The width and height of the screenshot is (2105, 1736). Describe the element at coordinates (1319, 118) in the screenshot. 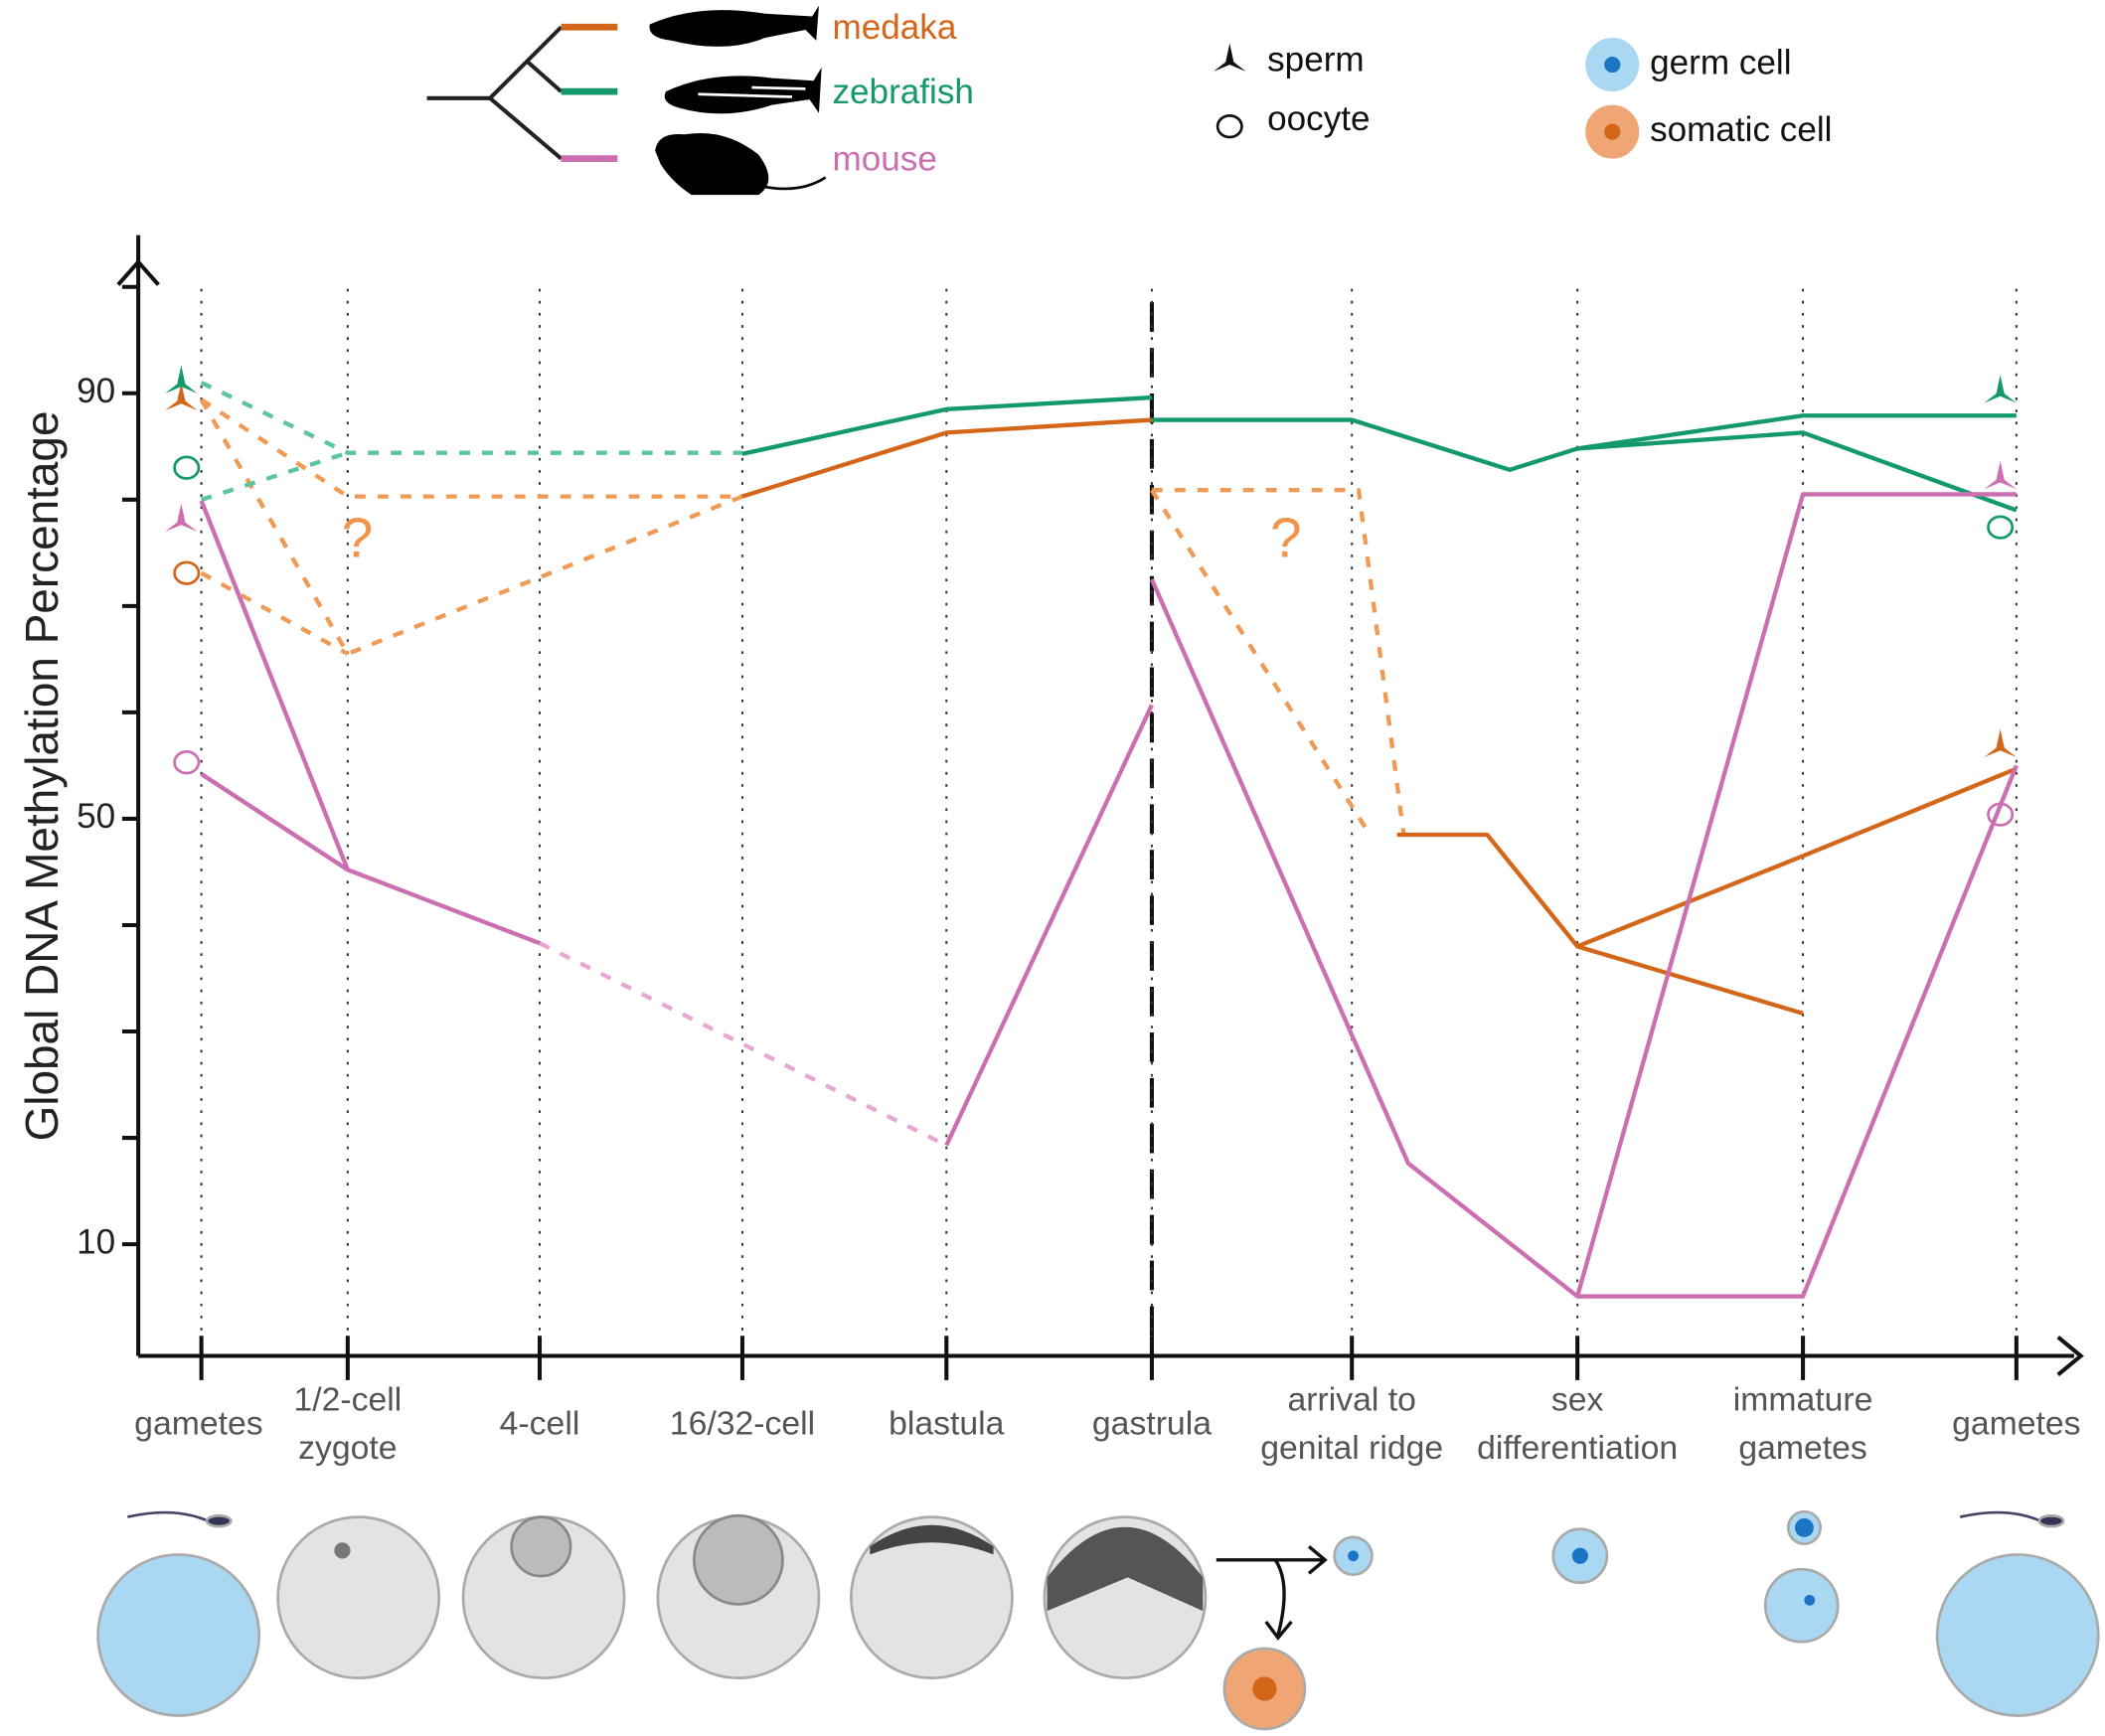

I see `legend-label: oocyte` at that location.